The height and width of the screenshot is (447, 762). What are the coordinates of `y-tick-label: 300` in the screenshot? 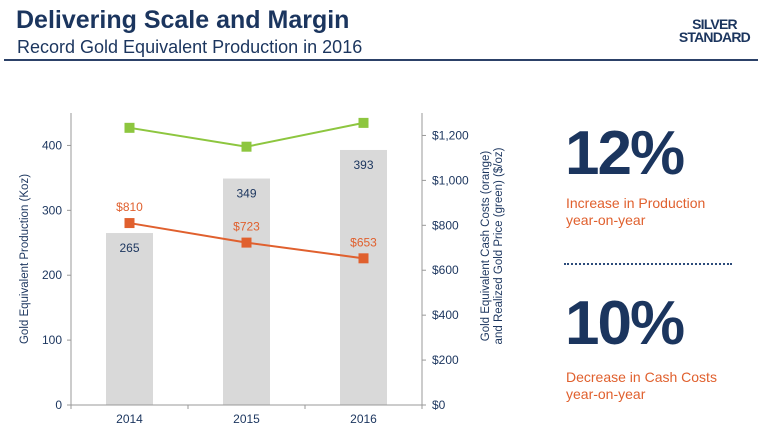 It's located at (52, 210).